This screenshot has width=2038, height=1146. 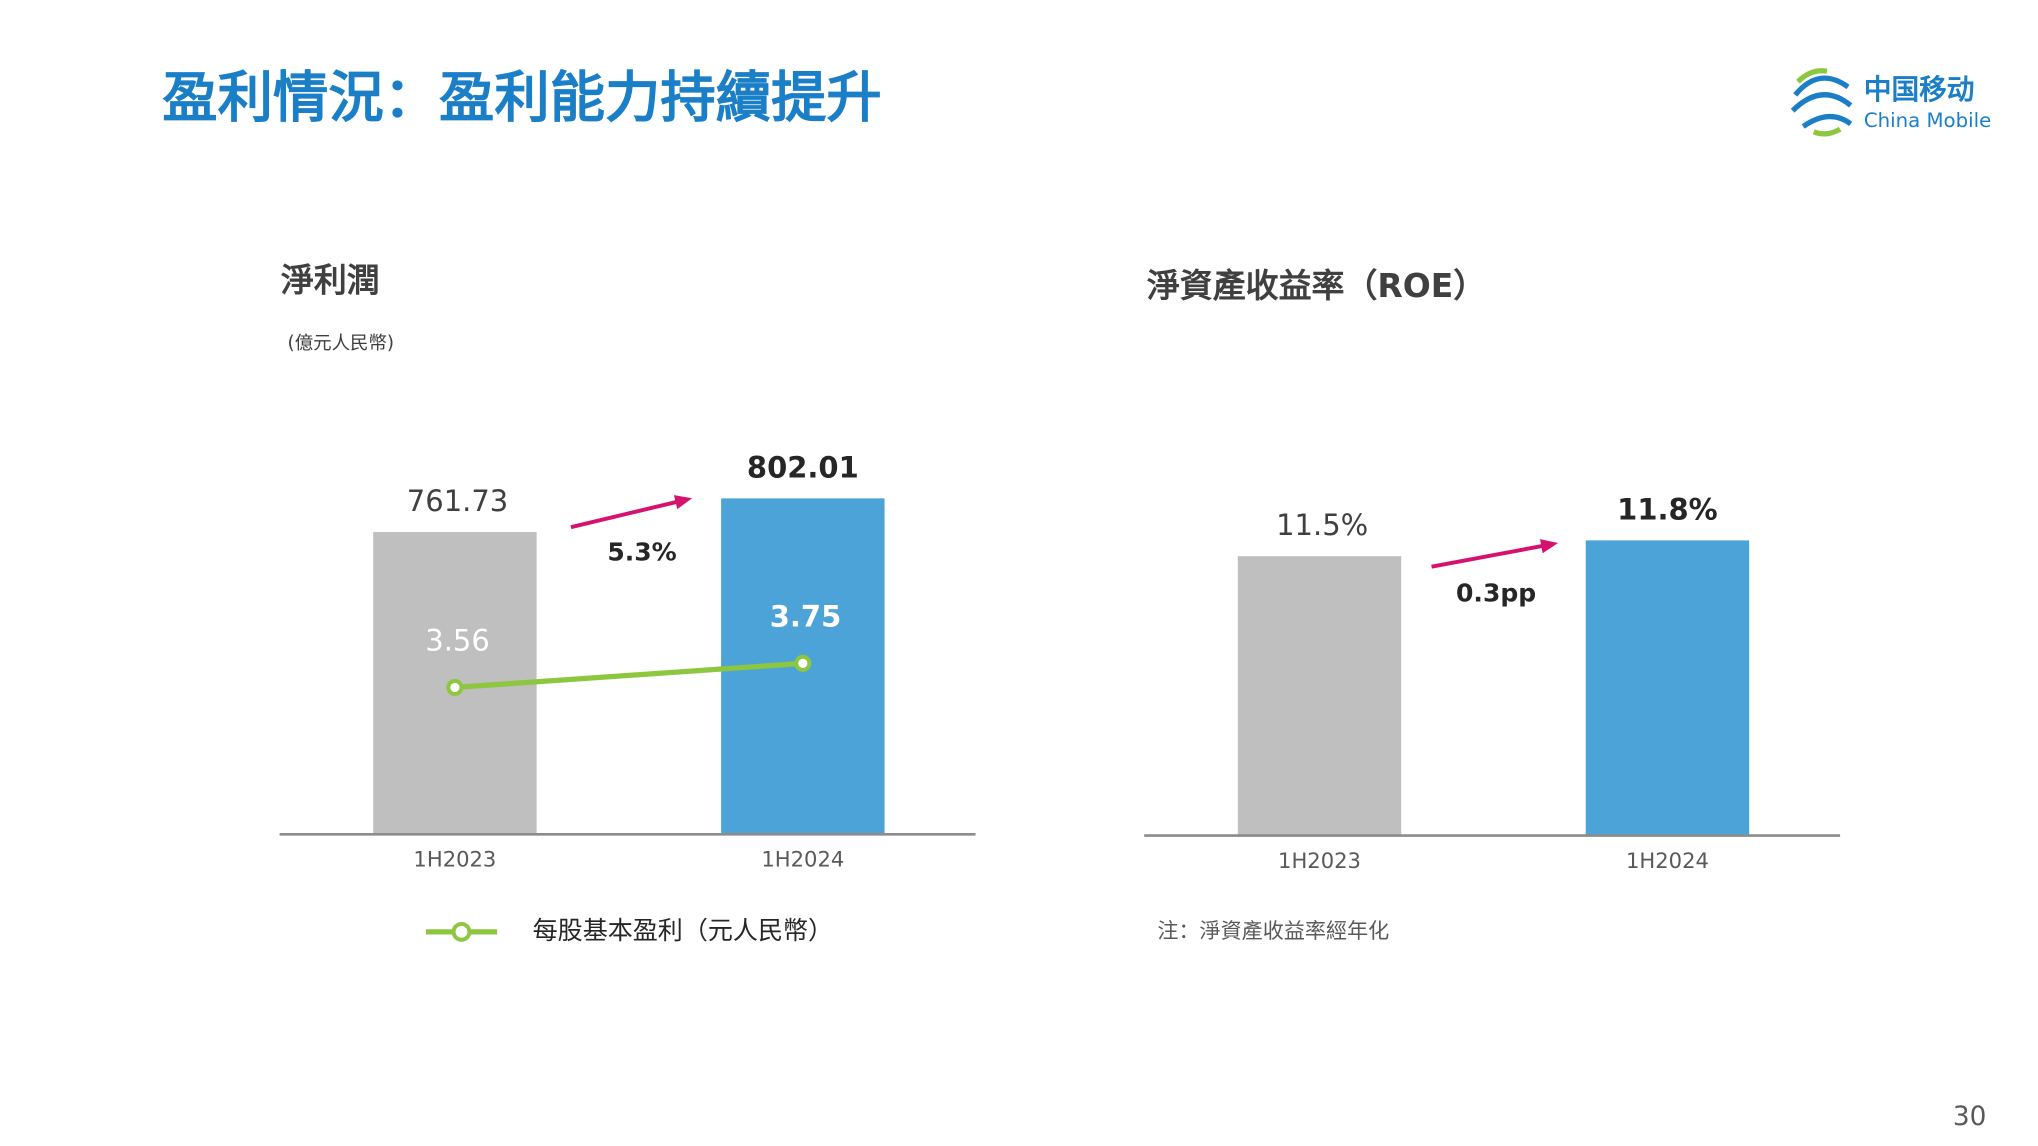 I want to click on data-label: 11.8%, so click(x=1667, y=509).